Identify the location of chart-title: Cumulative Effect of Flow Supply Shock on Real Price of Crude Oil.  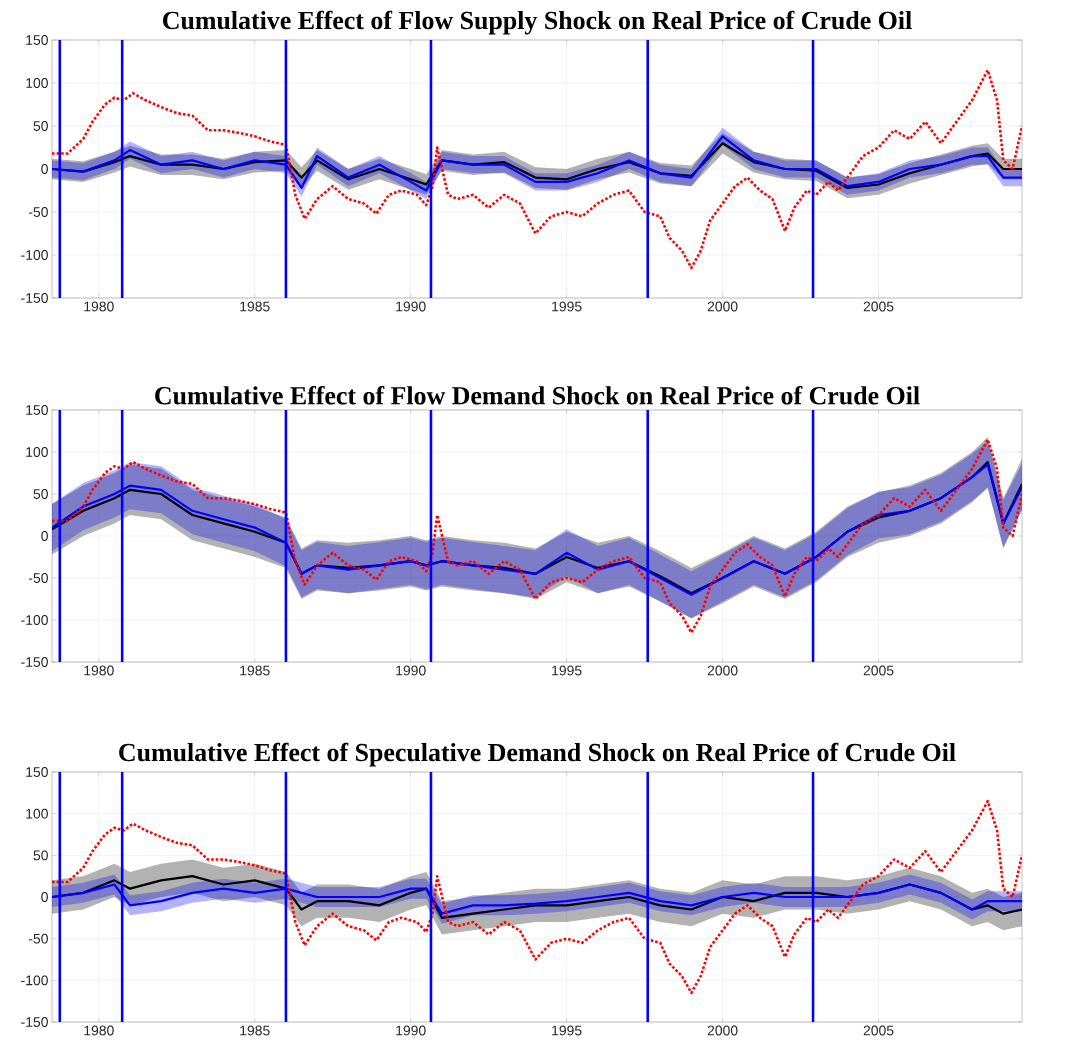
(537, 22).